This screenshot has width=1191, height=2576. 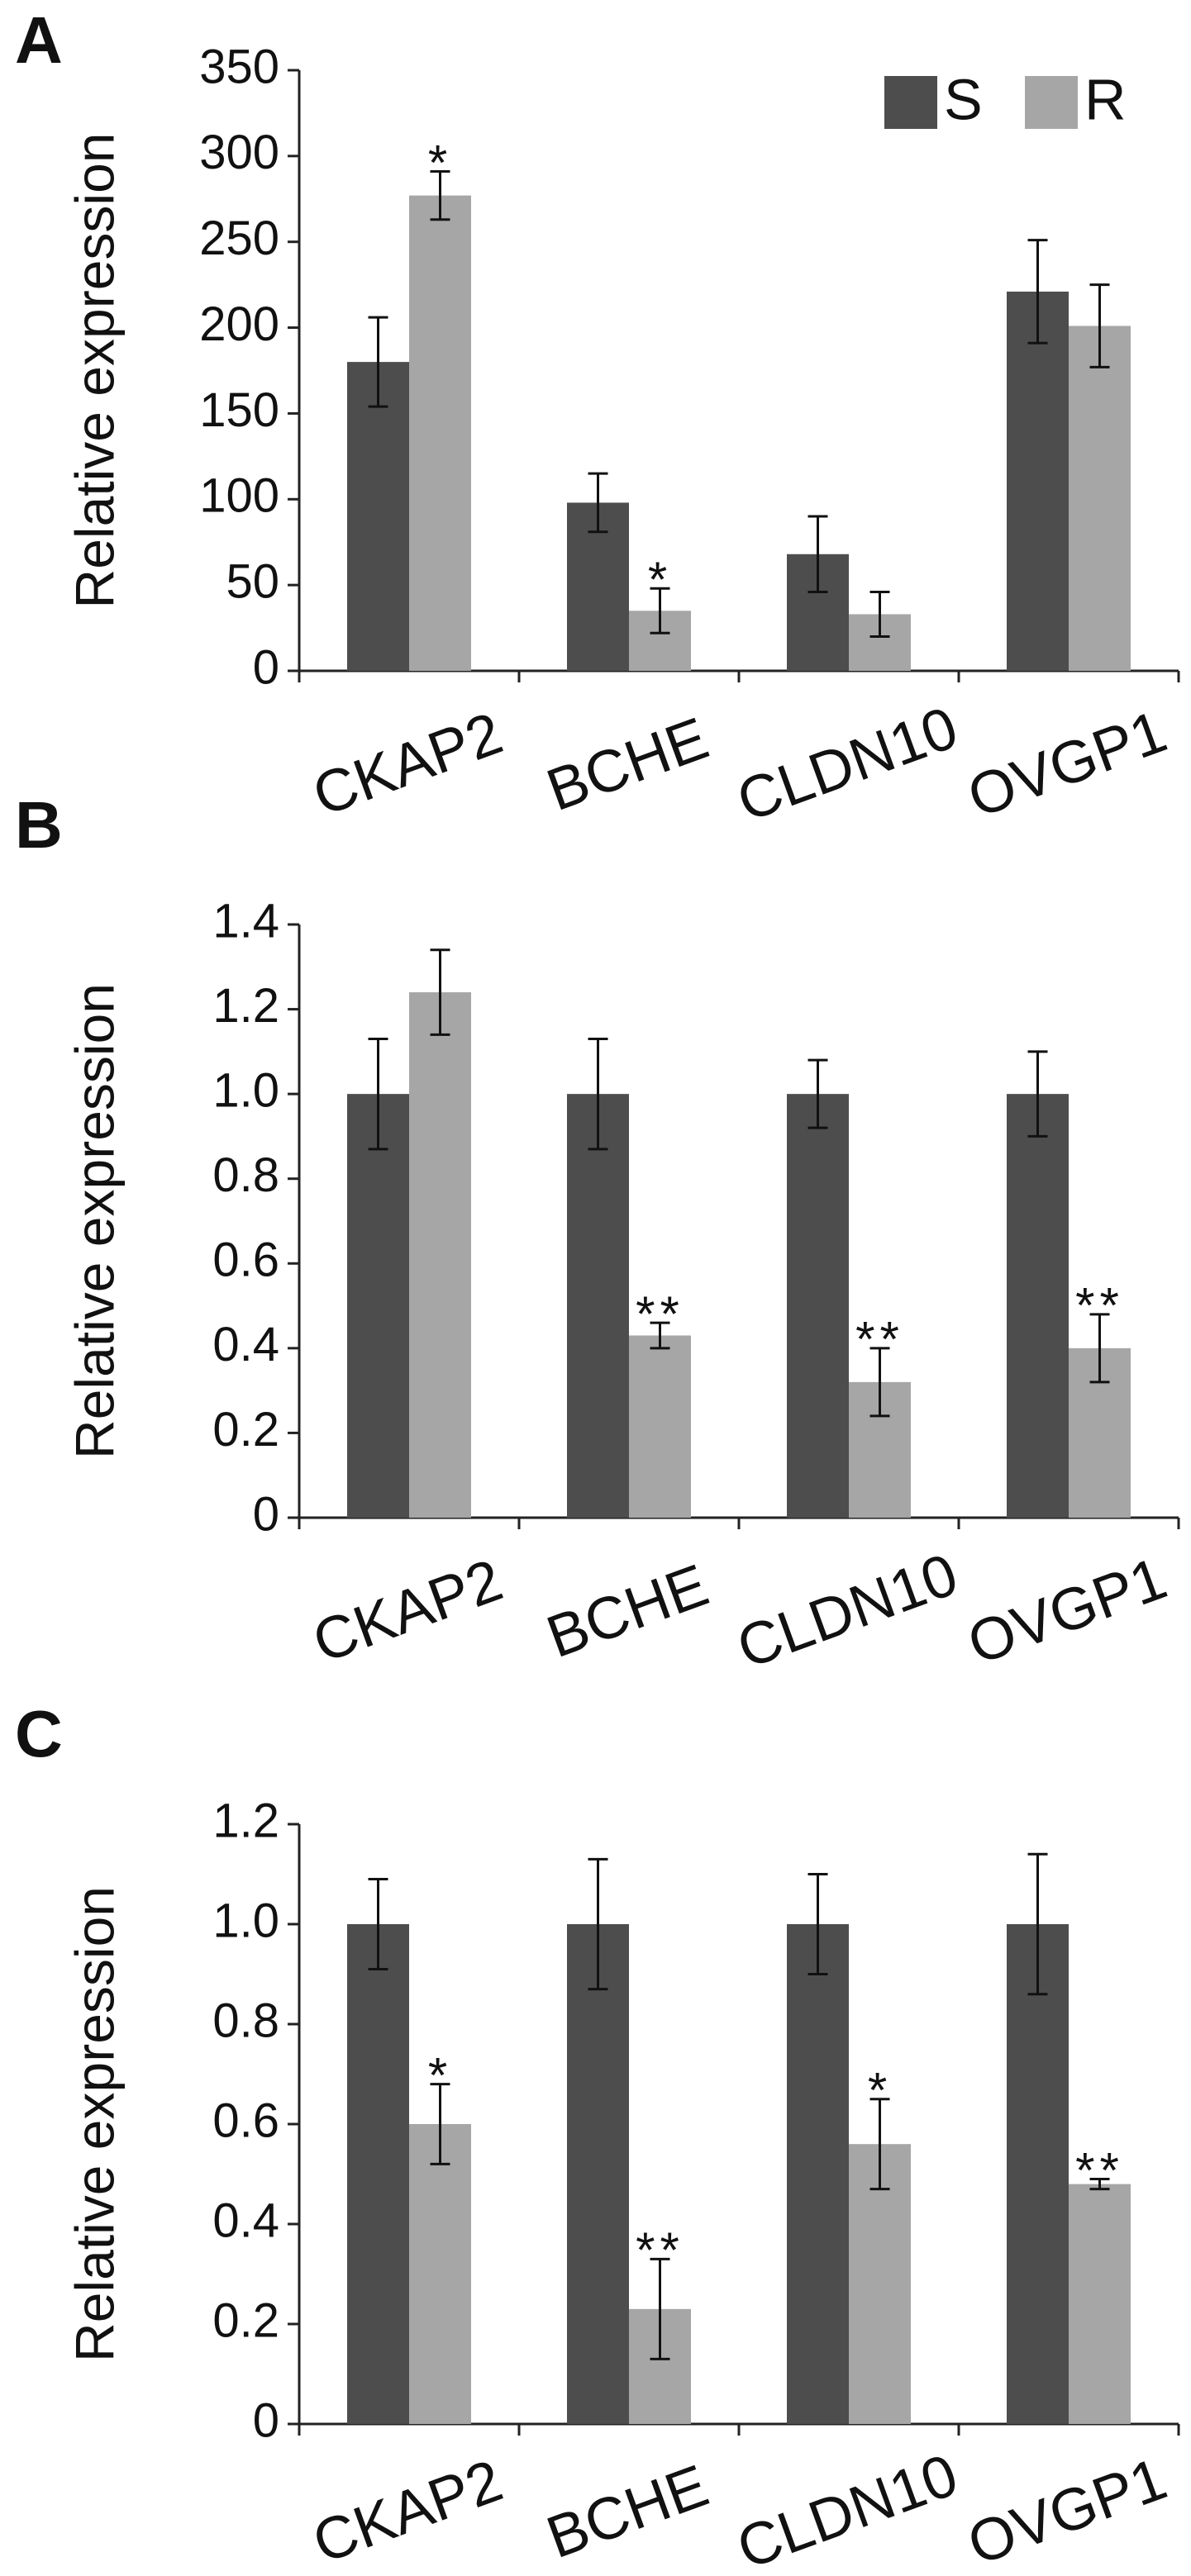 What do you see at coordinates (239, 324) in the screenshot?
I see `y-tick-label: 200` at bounding box center [239, 324].